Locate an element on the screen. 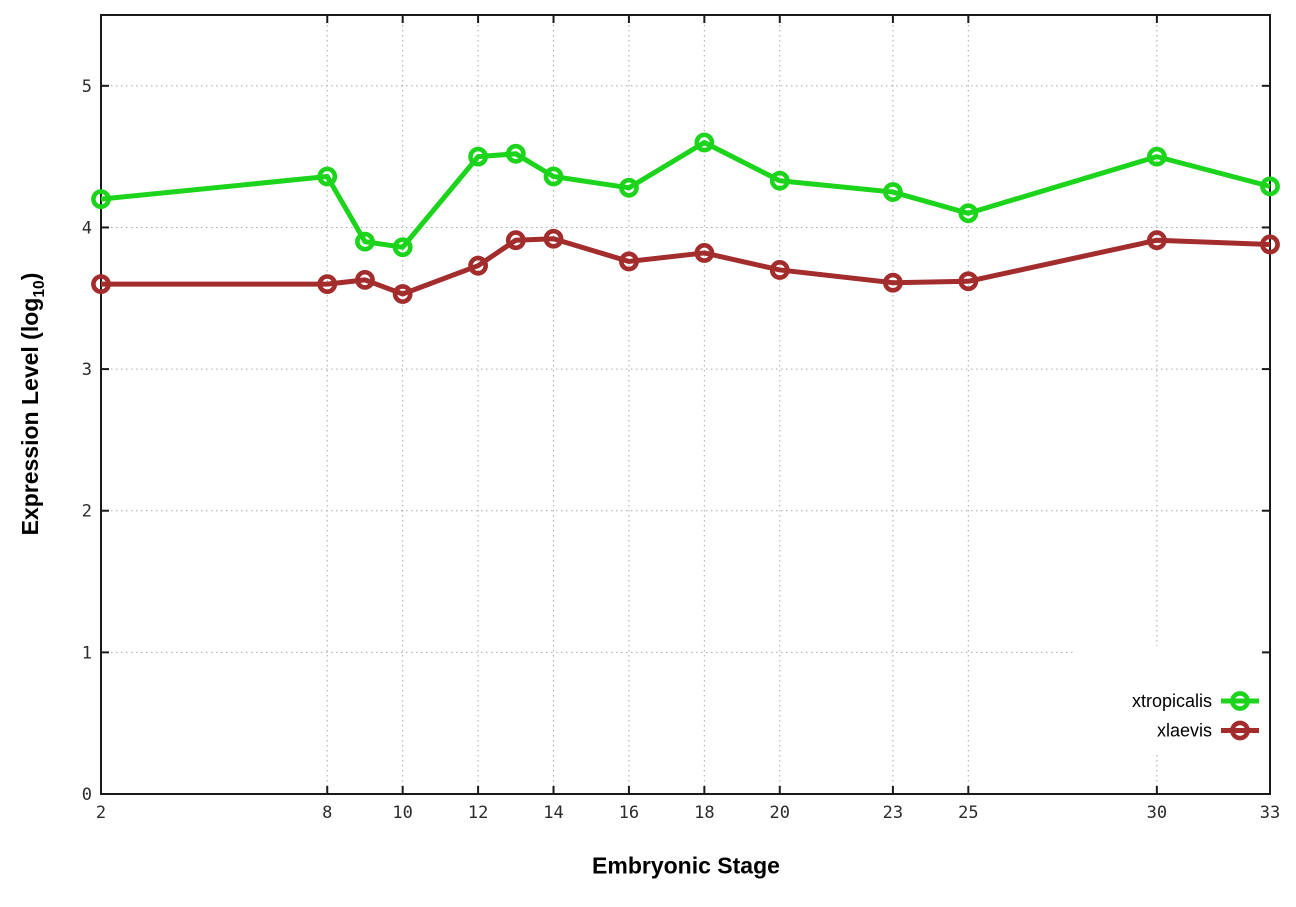 The image size is (1296, 907). x-tick-label: 33 is located at coordinates (1270, 813).